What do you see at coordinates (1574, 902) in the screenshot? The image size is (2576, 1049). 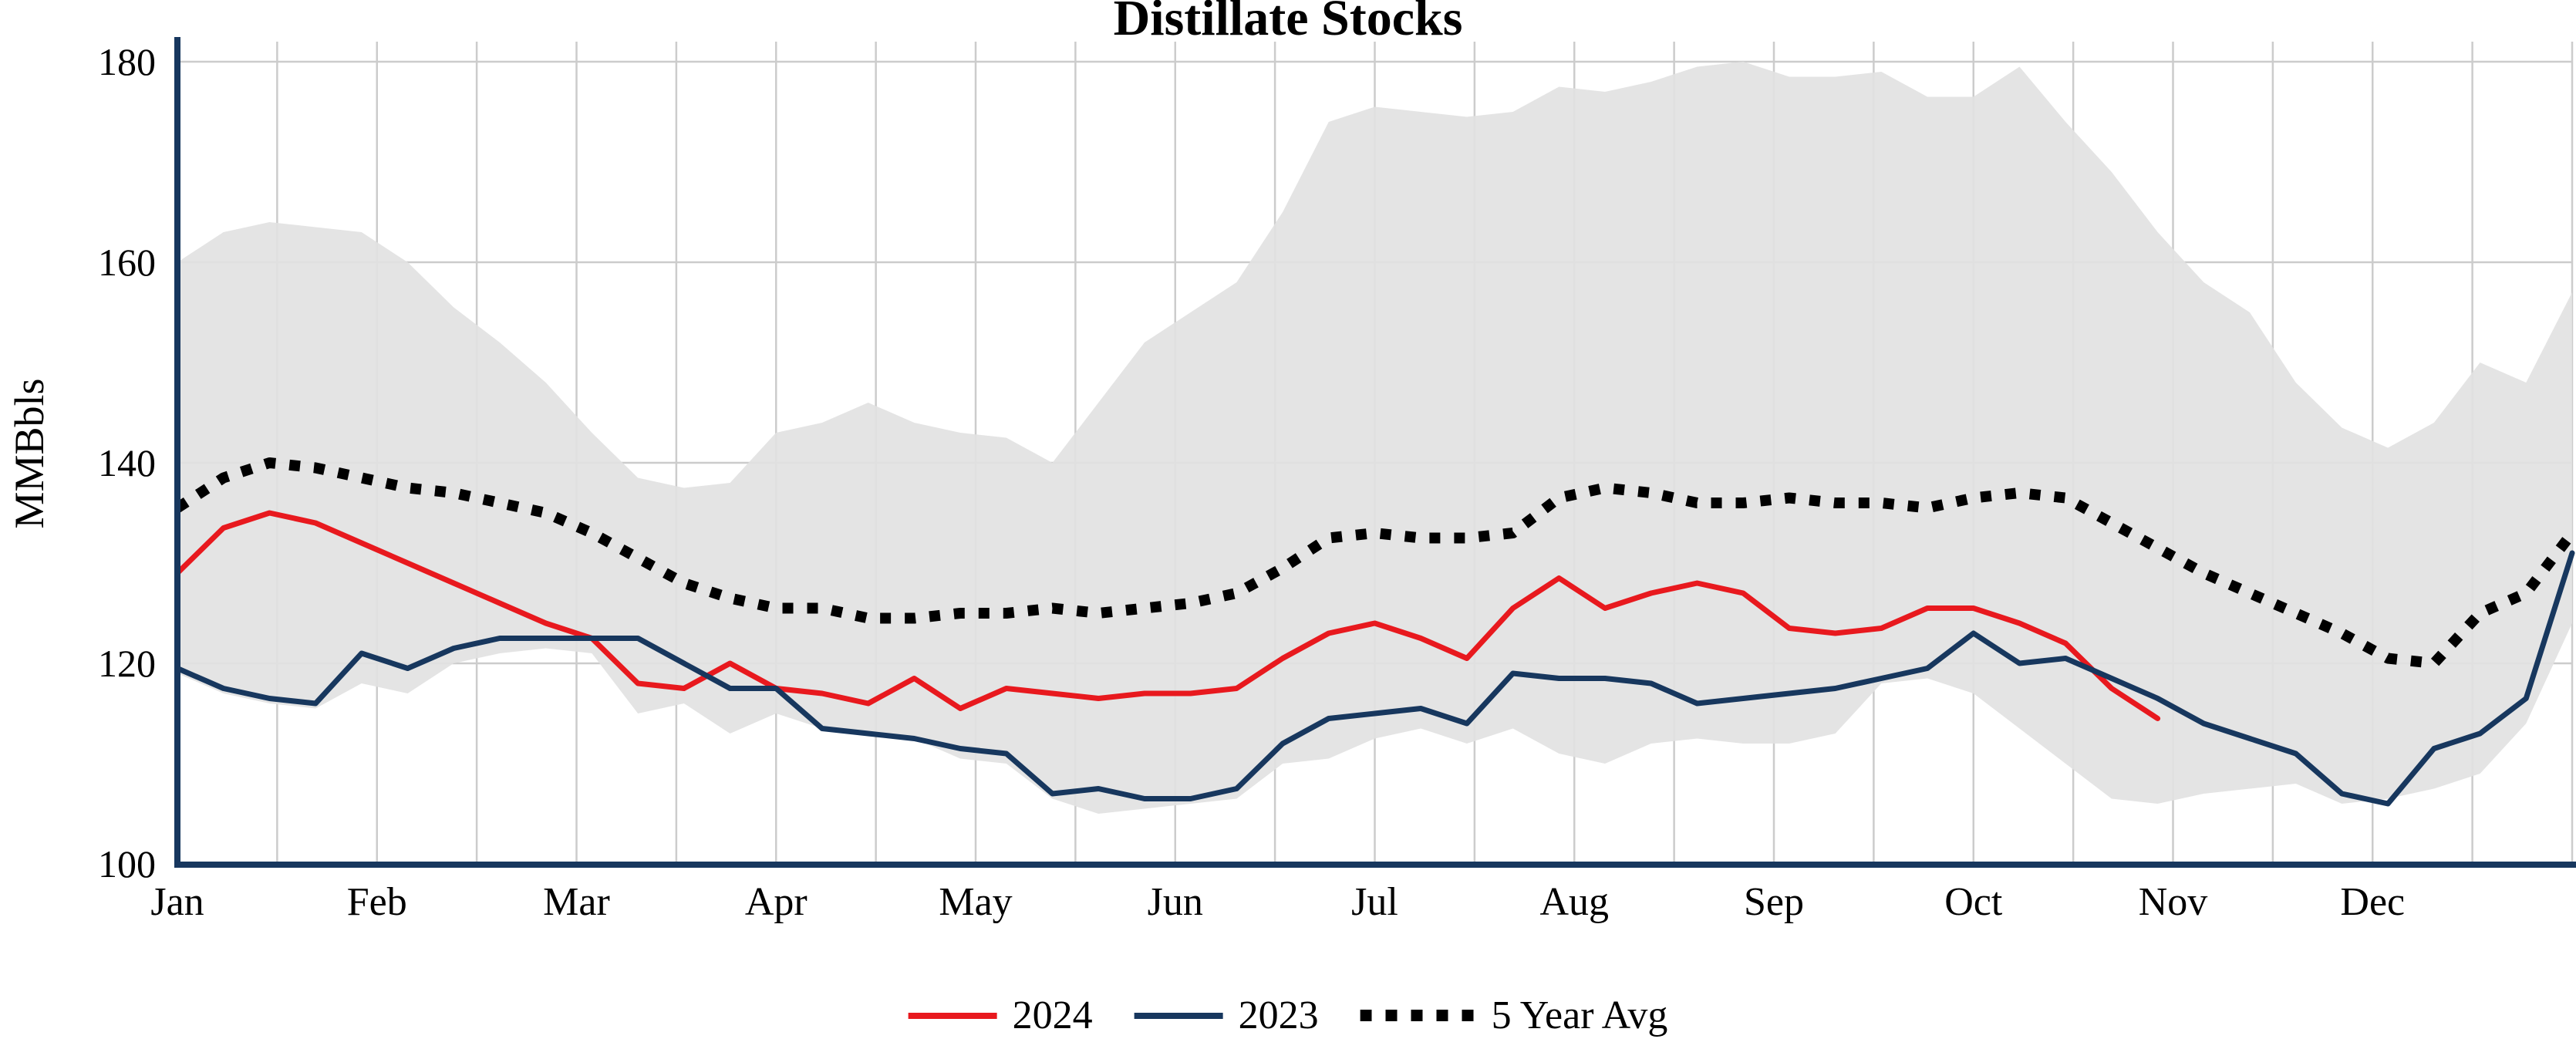 I see `svg-text: Aug` at bounding box center [1574, 902].